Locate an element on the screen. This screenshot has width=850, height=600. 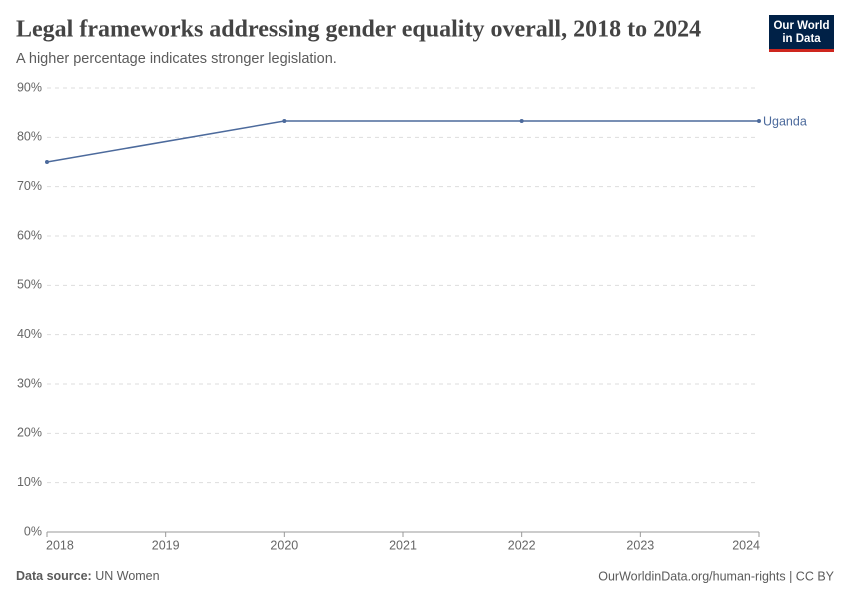
logo-text: Our World is located at coordinates (801, 26).